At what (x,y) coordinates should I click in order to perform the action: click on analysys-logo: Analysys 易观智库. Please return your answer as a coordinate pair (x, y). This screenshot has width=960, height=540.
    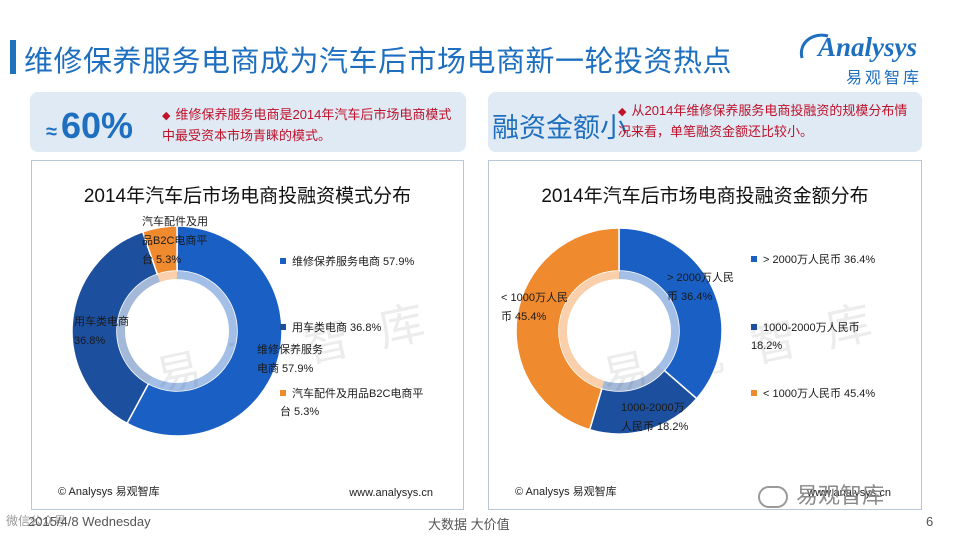
    Looking at the image, I should click on (871, 58).